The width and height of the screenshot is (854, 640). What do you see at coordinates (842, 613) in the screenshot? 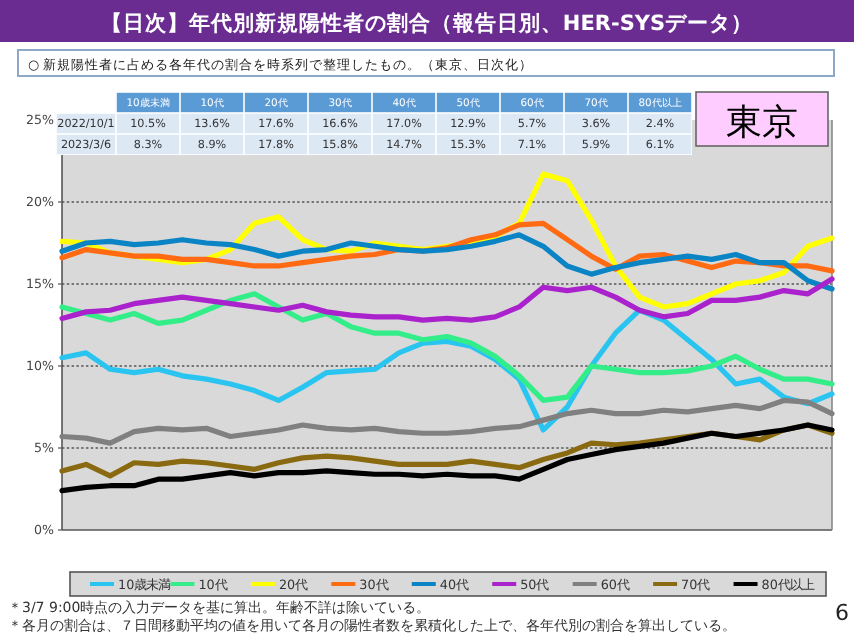
I see `text: 6` at bounding box center [842, 613].